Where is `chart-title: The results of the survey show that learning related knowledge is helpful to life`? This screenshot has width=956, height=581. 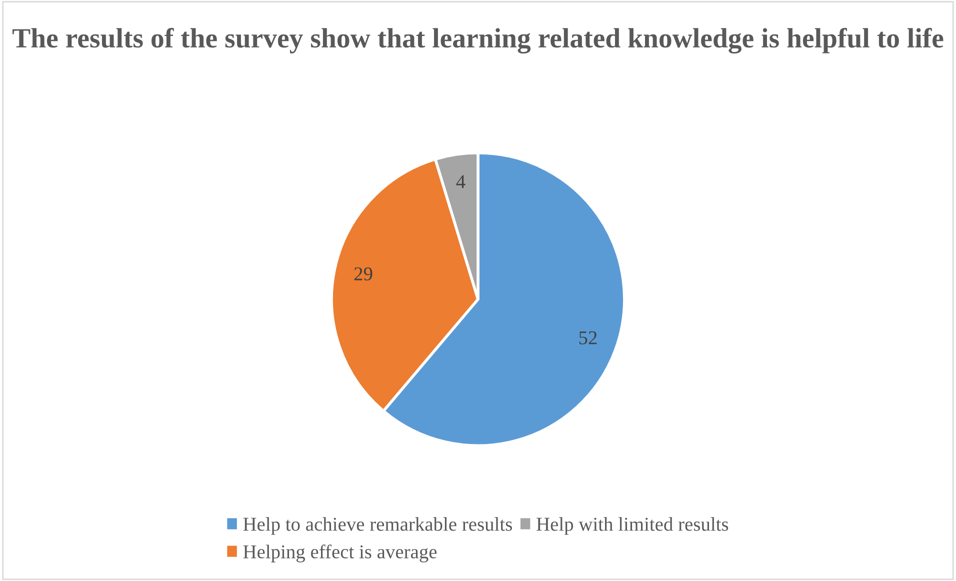
chart-title: The results of the survey show that learning related knowledge is helpful to life is located at coordinates (478, 41).